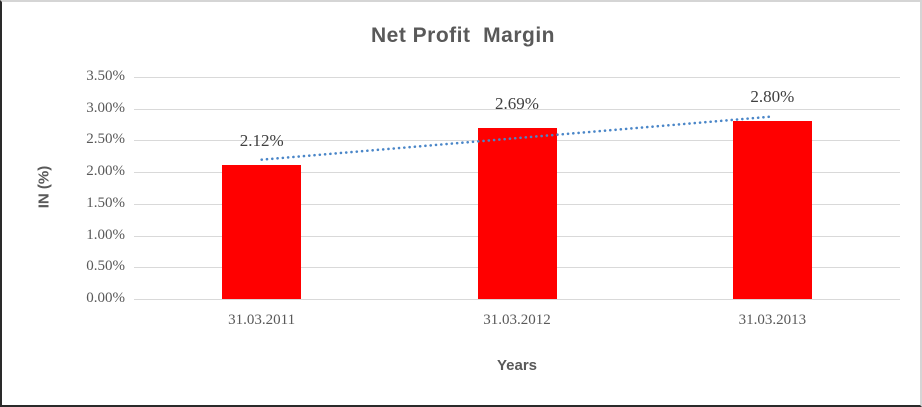 The width and height of the screenshot is (922, 407). Describe the element at coordinates (772, 97) in the screenshot. I see `data-label: 2.80%` at that location.